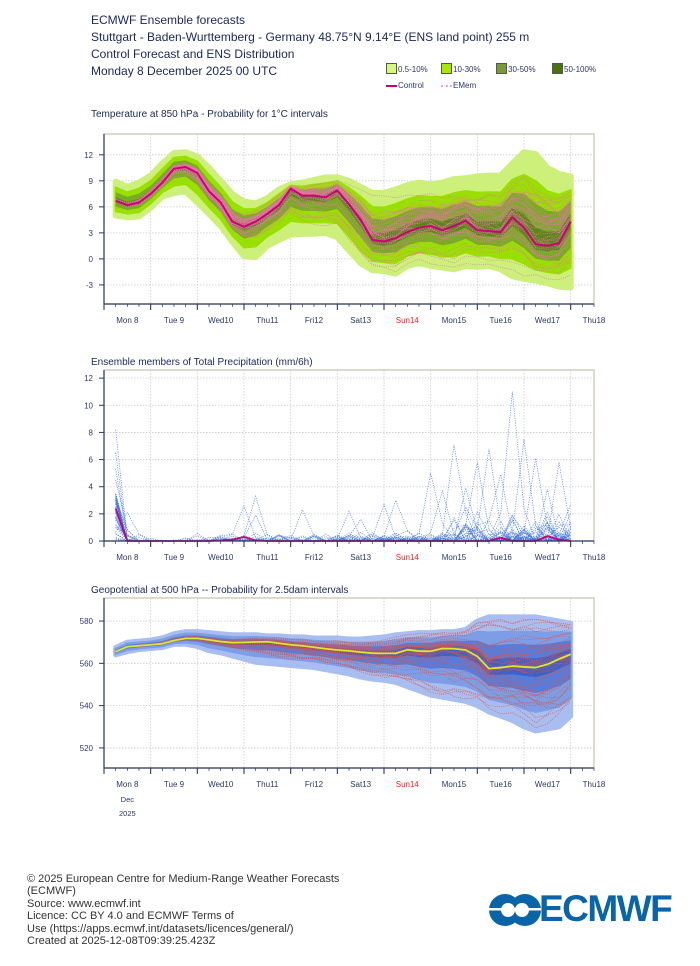 This screenshot has height=966, width=700. I want to click on header-date: Monday 8 December 2025 00 UTC, so click(184, 71).